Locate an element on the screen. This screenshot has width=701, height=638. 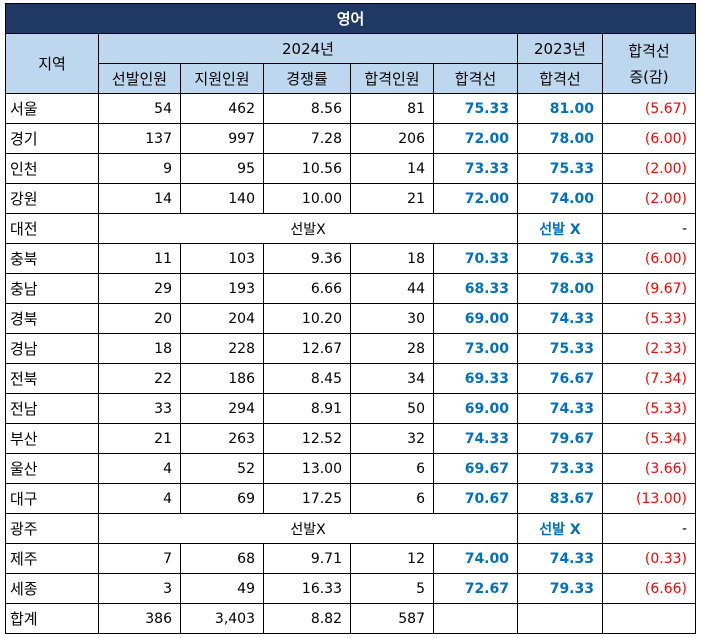
ratio-cell: 10.20 is located at coordinates (307, 318).